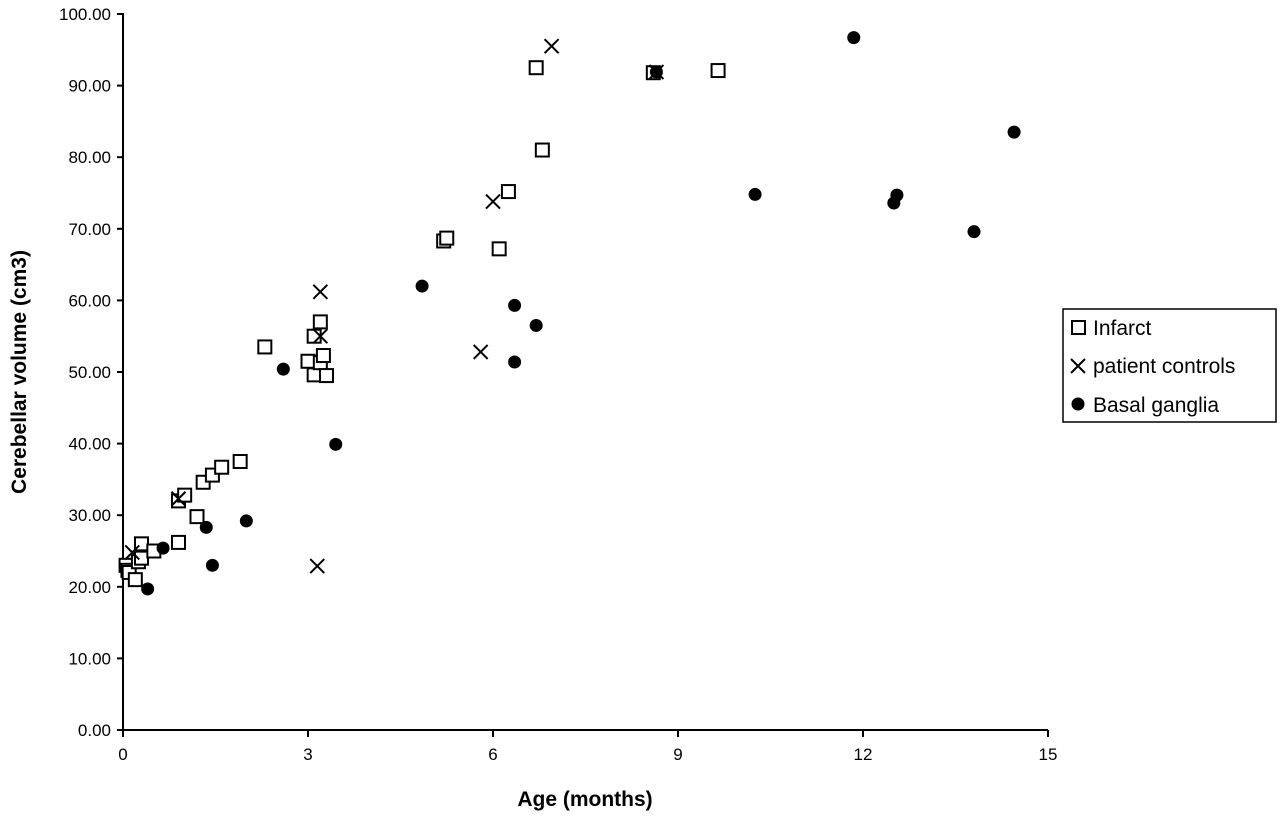  Describe the element at coordinates (89, 658) in the screenshot. I see `y-tick-label: 10.00` at that location.